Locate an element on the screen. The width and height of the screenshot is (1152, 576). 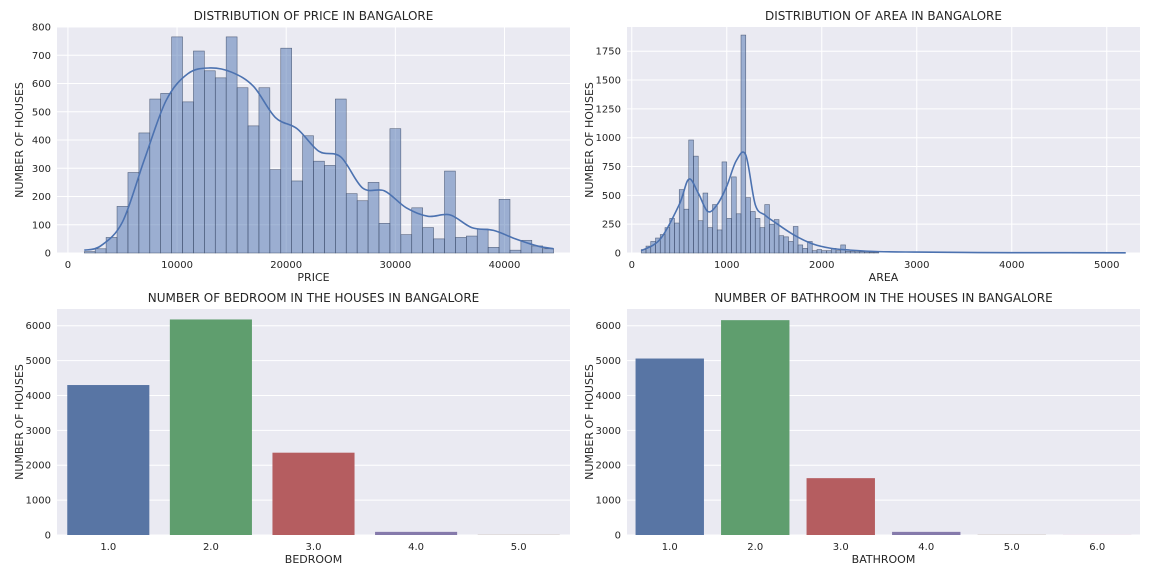
x-tick-label: 1000 is located at coordinates (726, 265).